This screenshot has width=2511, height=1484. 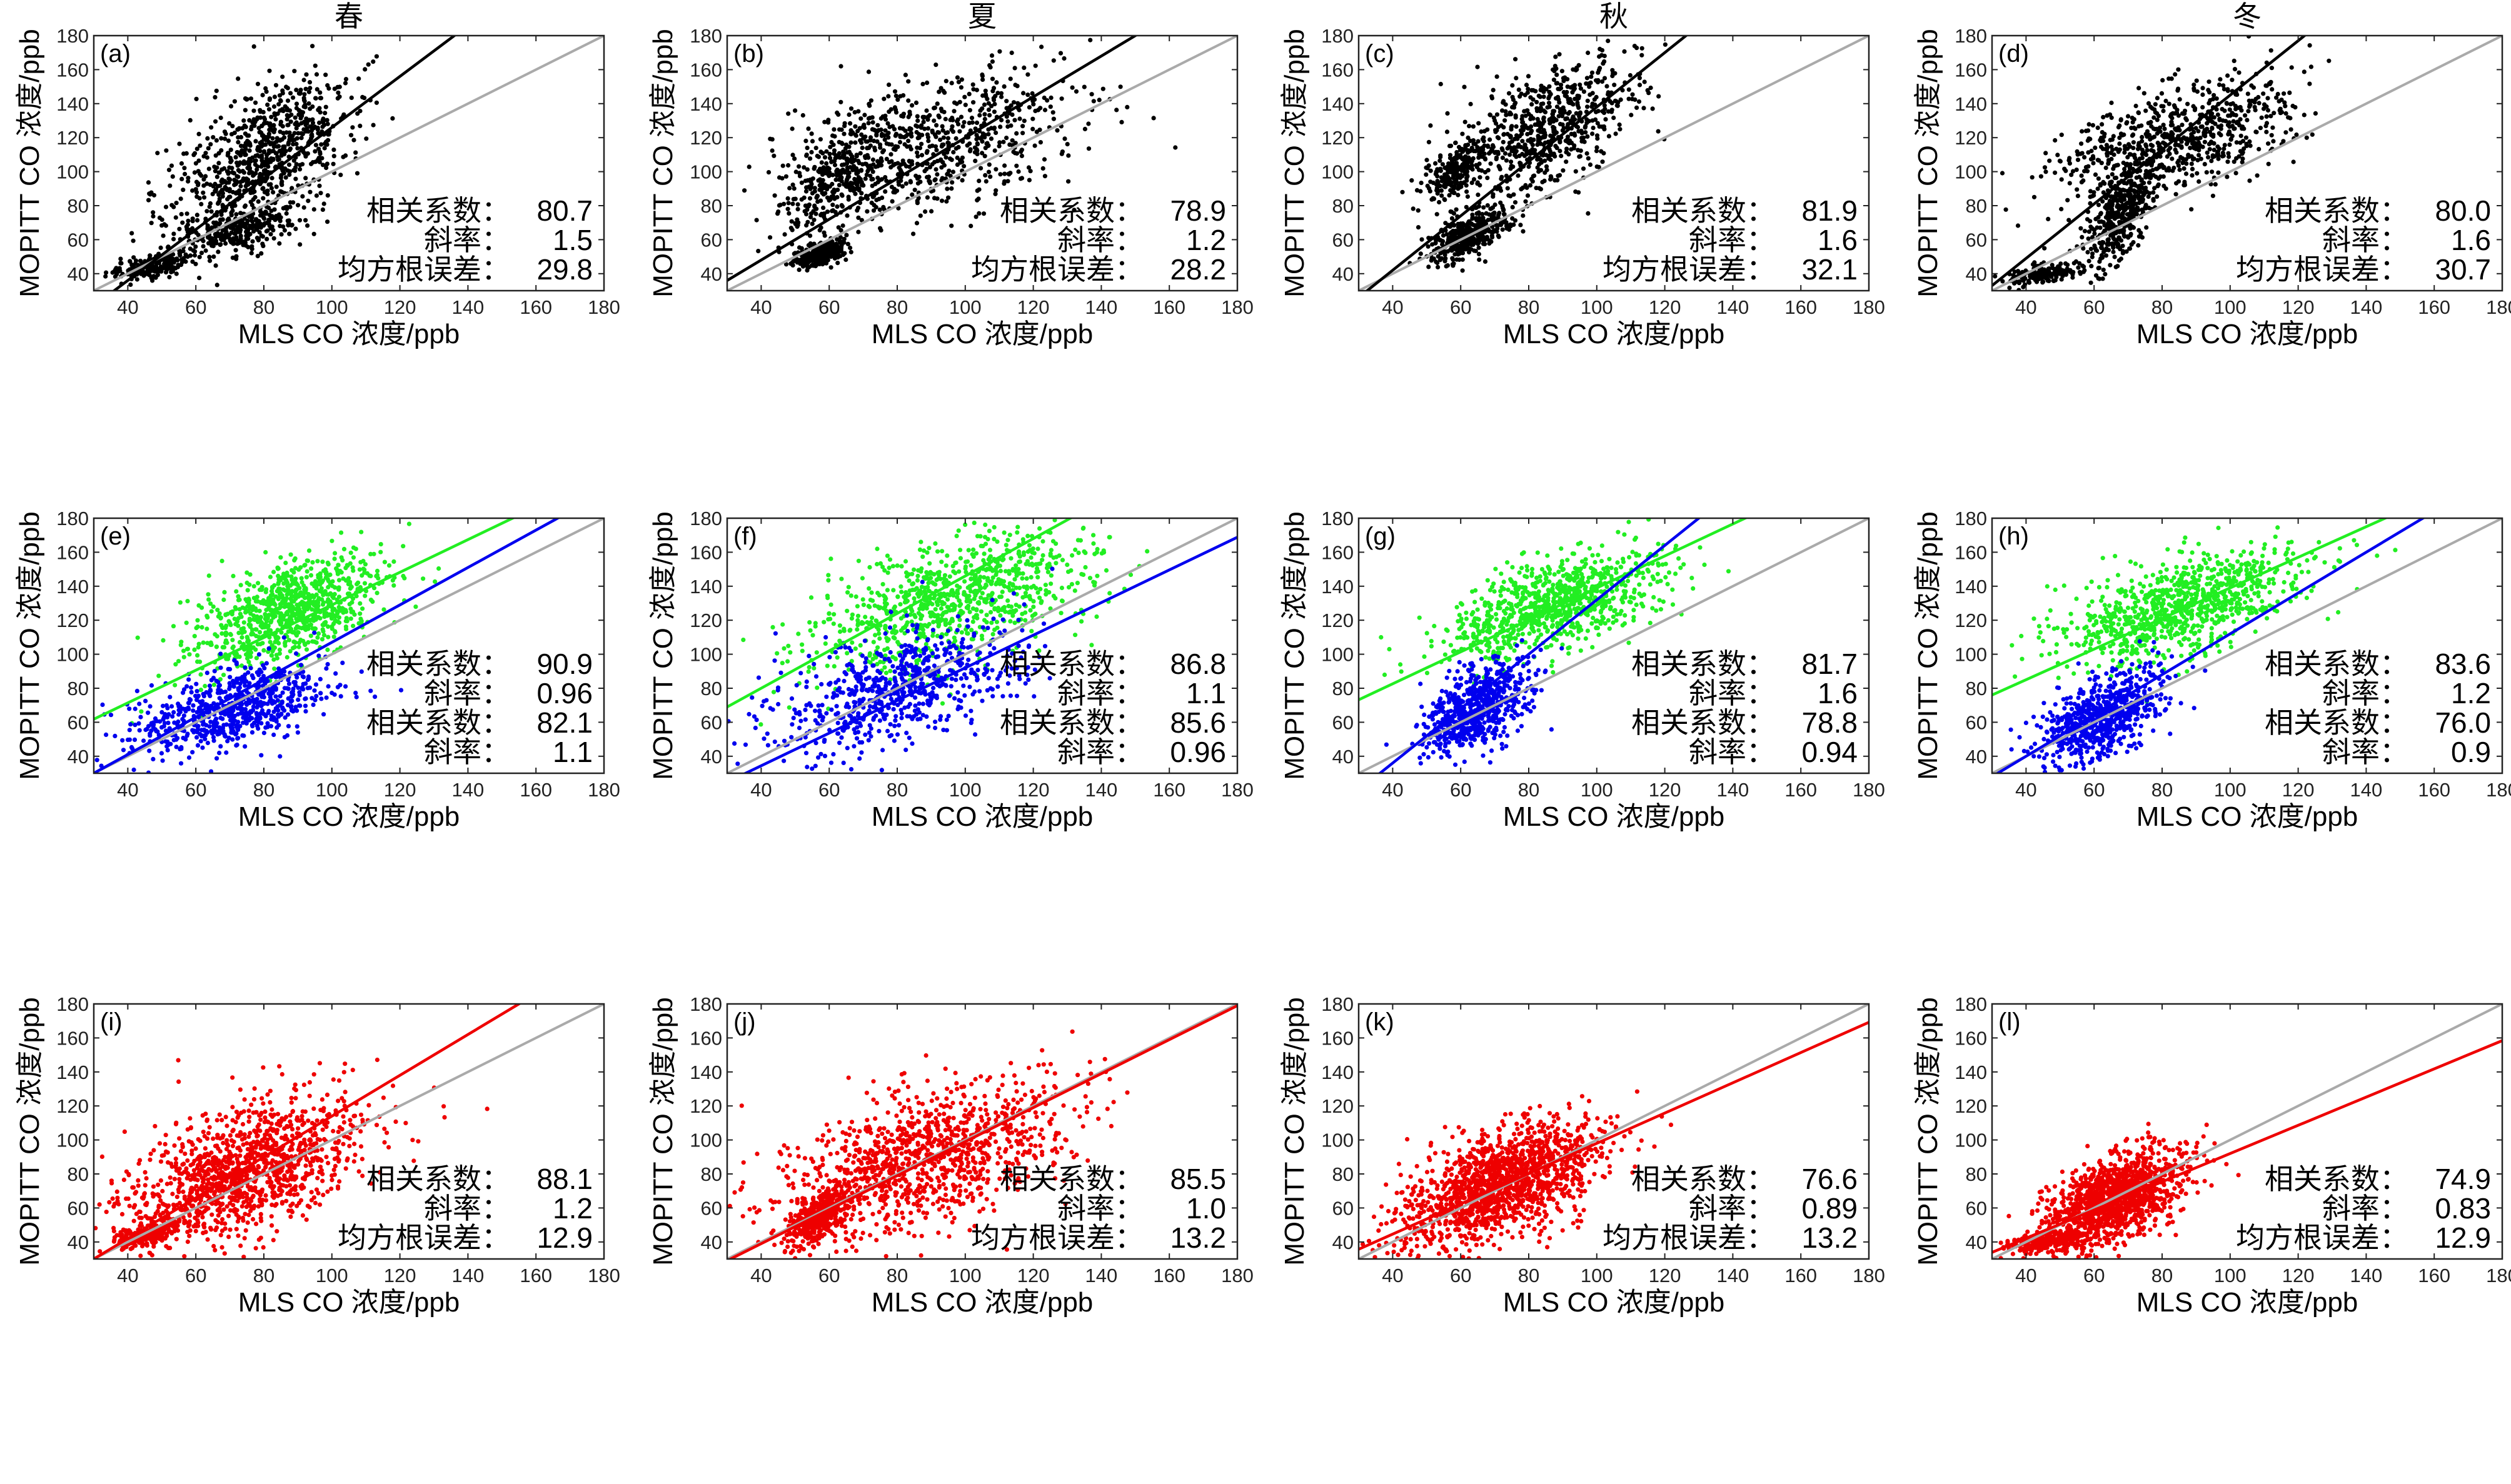 I want to click on panel-letter: (b), so click(x=749, y=54).